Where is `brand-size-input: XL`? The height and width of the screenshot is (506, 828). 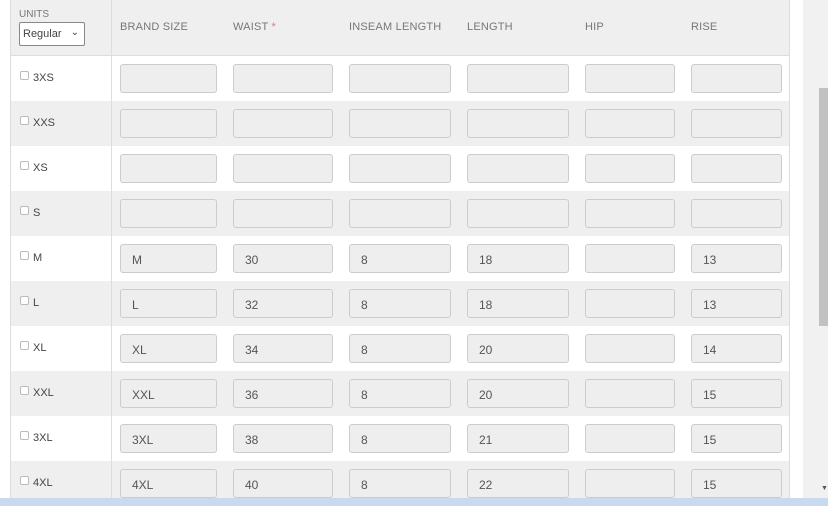
brand-size-input: XL is located at coordinates (168, 348).